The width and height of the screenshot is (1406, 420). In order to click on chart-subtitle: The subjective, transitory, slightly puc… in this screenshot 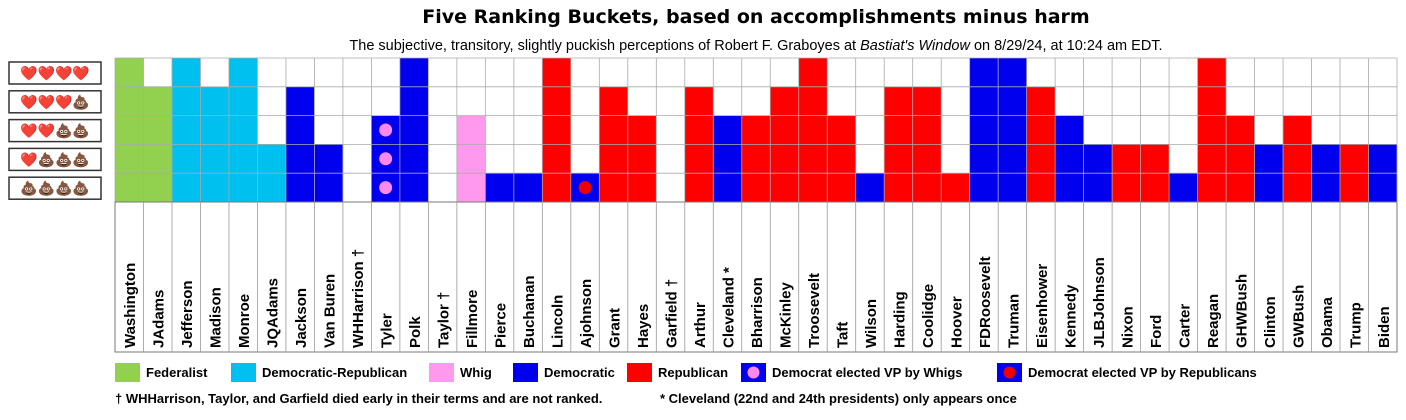, I will do `click(755, 46)`.